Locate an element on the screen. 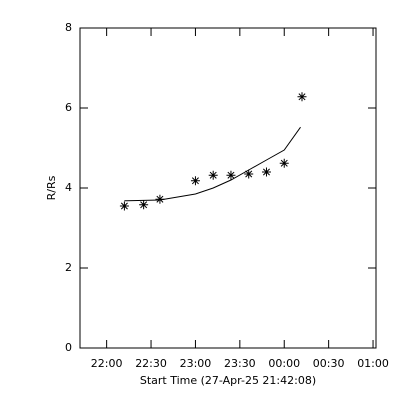 This screenshot has height=400, width=400. x-tick-label: 22:30 is located at coordinates (151, 363).